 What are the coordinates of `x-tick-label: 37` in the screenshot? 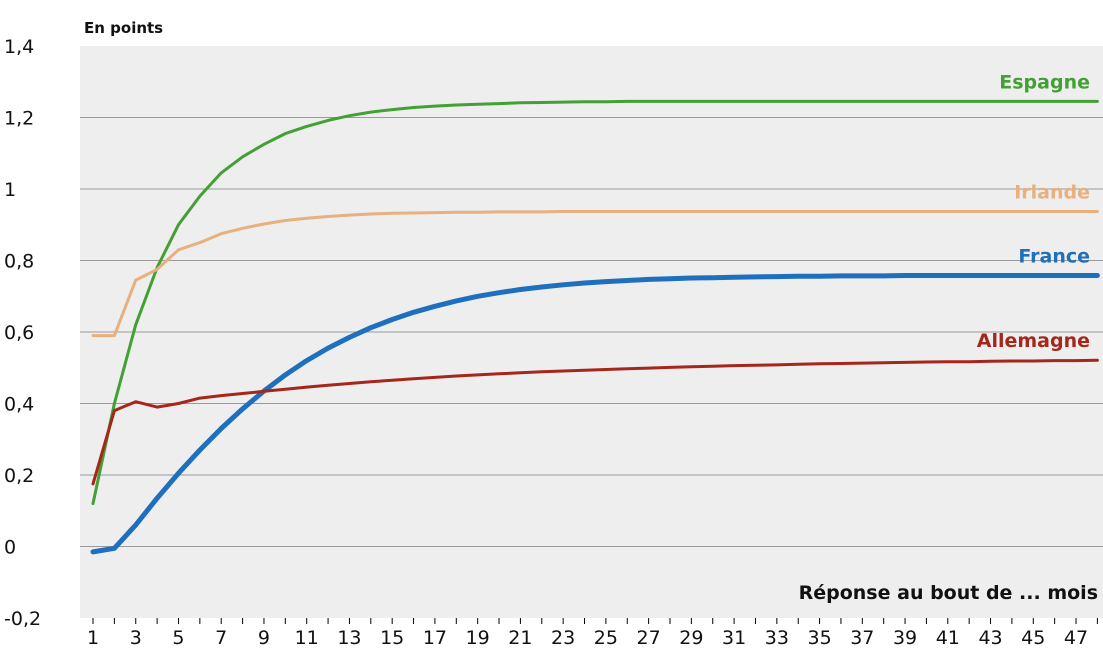 It's located at (862, 638).